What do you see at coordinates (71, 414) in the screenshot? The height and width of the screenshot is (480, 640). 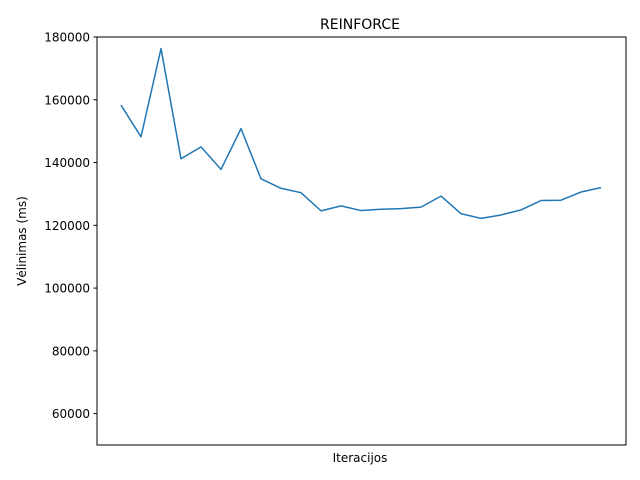 I see `y-tick-label: 60000` at bounding box center [71, 414].